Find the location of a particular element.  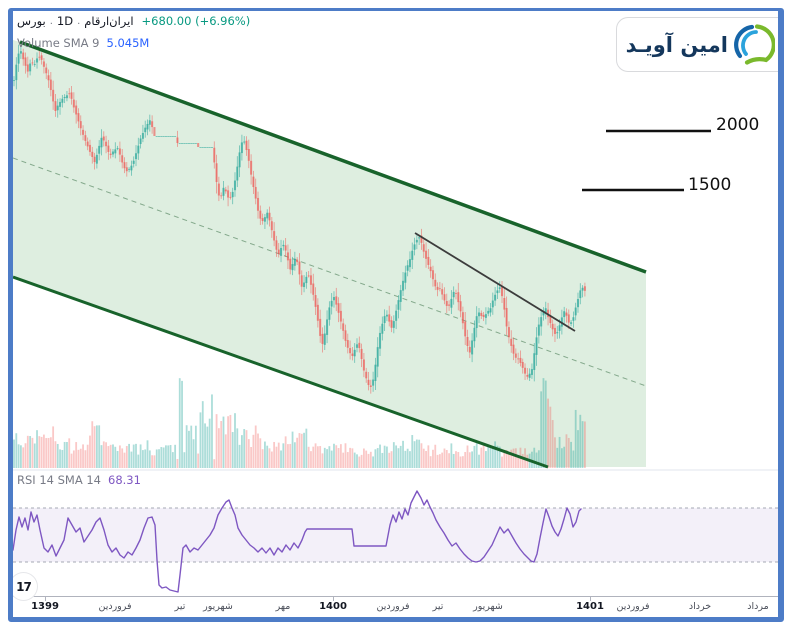

x-axis-month-label: مهر is located at coordinates (283, 606).